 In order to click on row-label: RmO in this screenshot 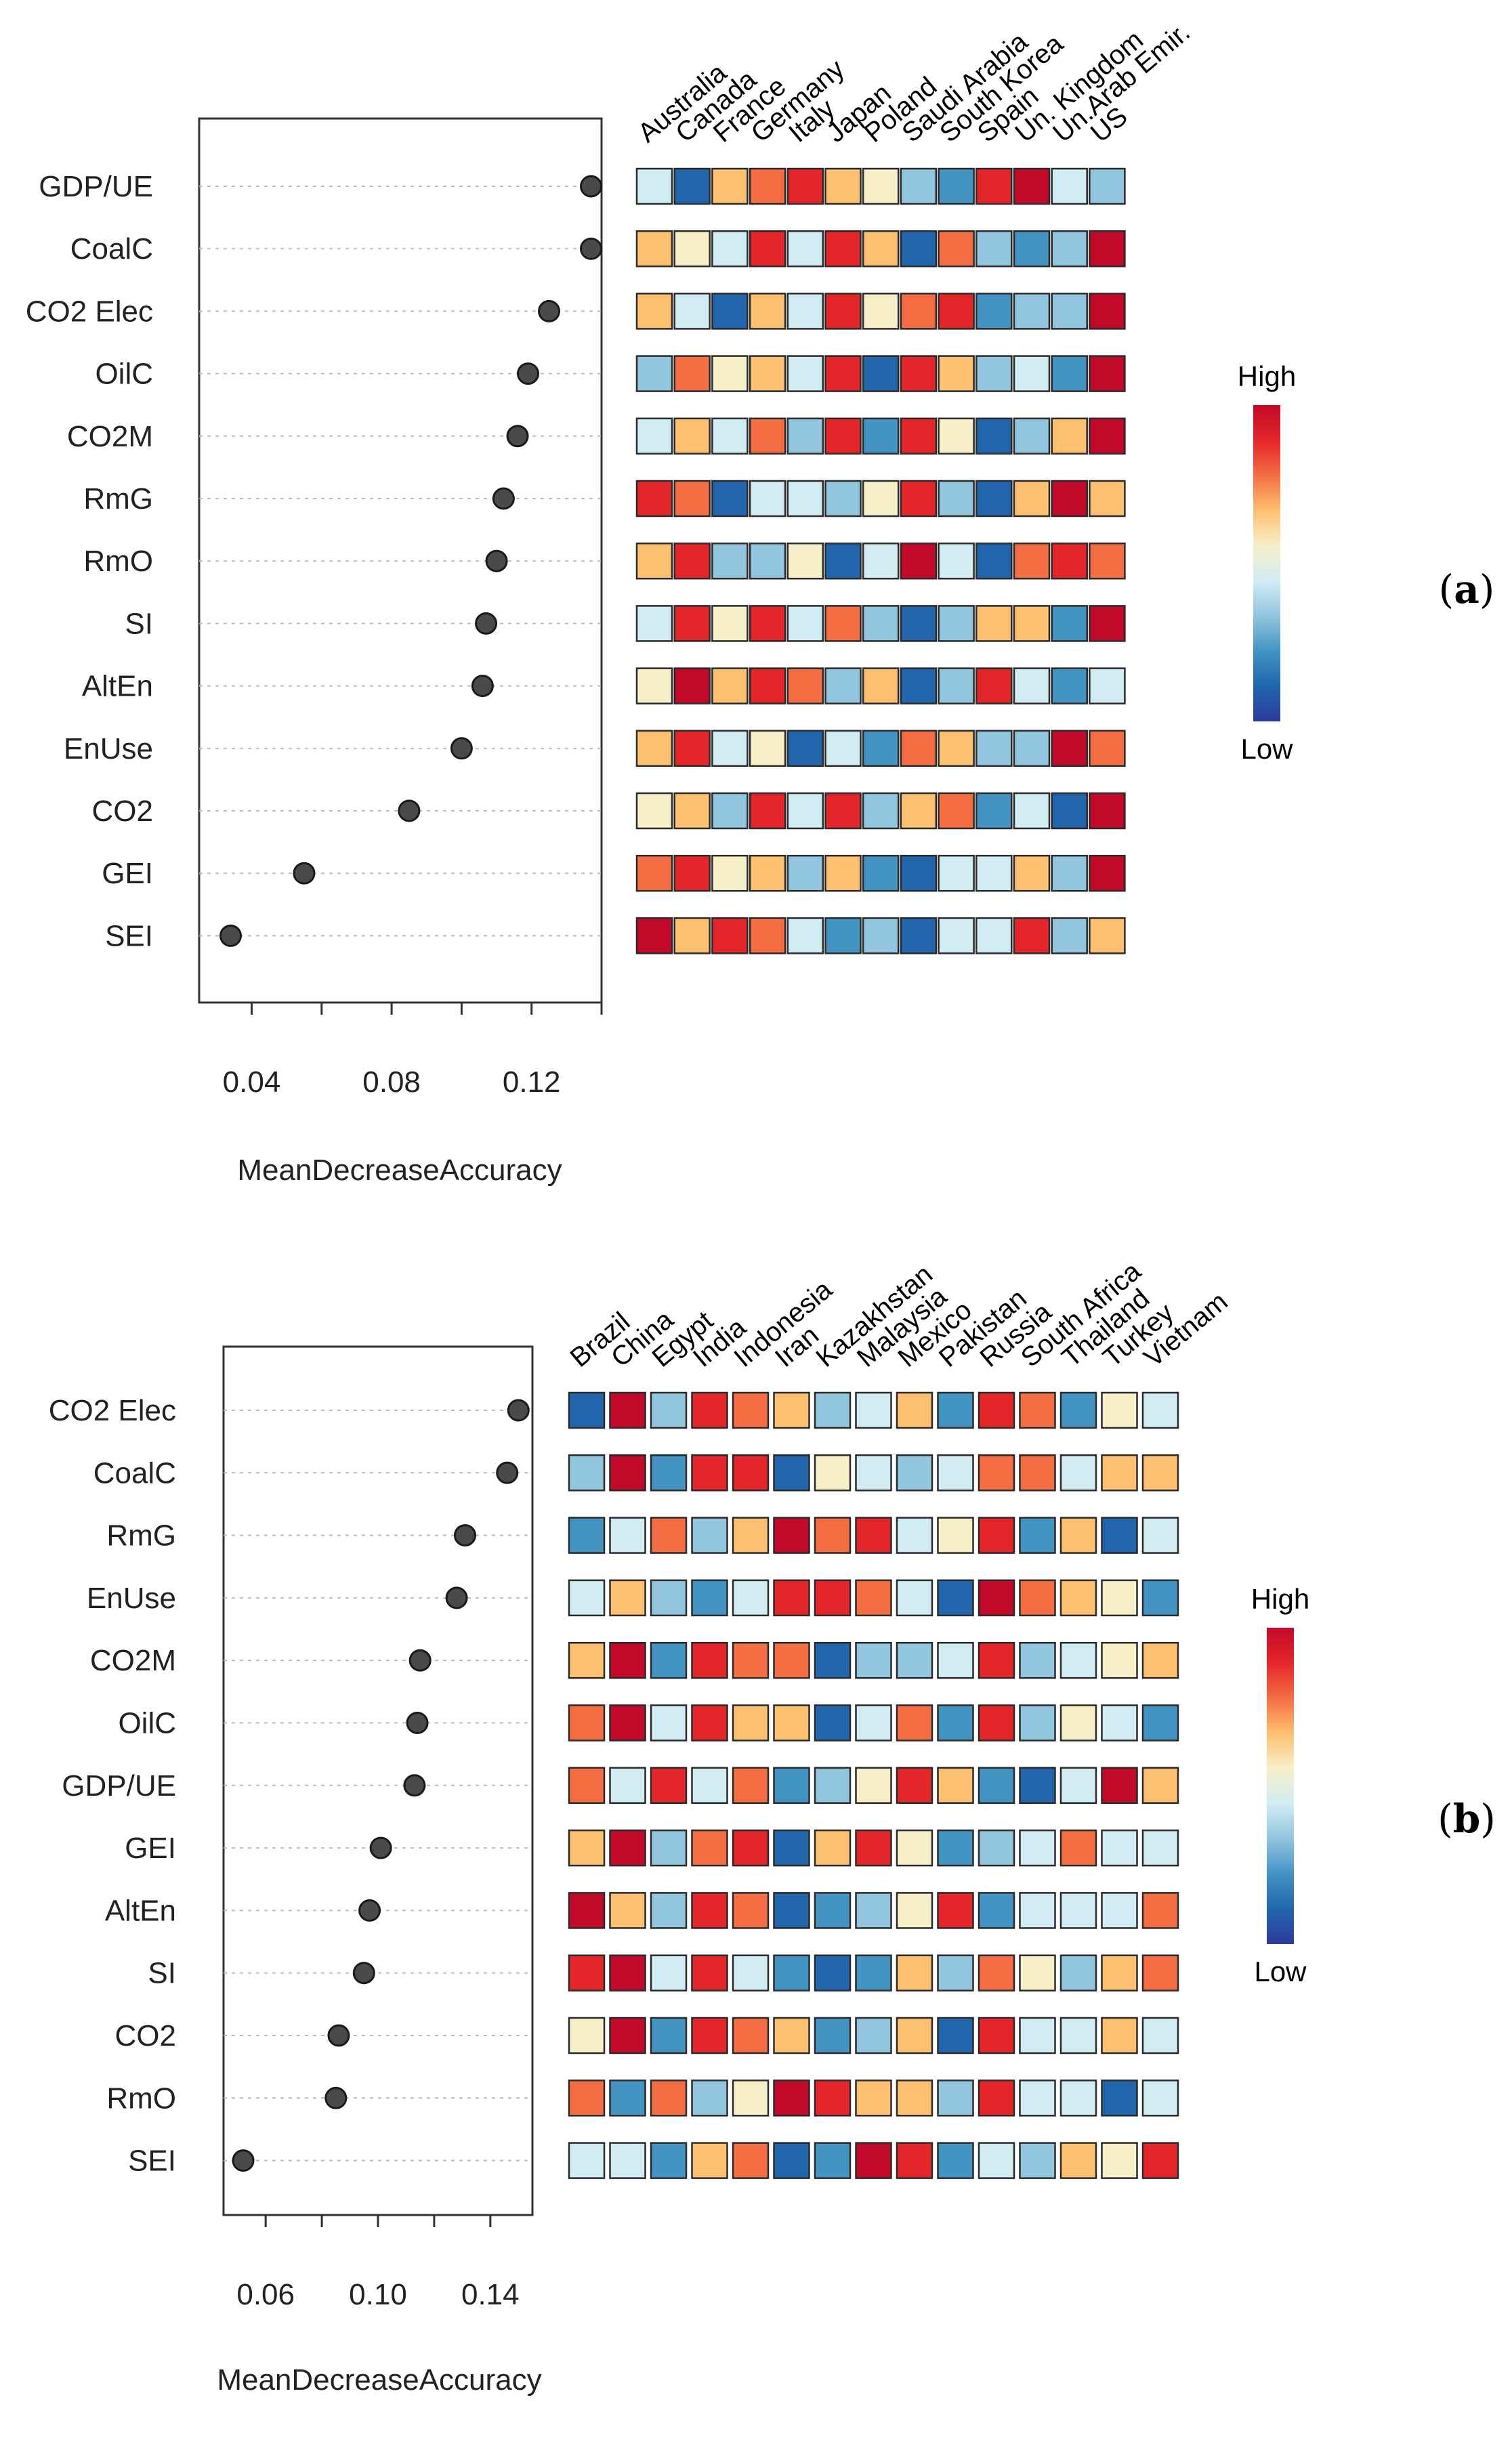, I will do `click(118, 561)`.